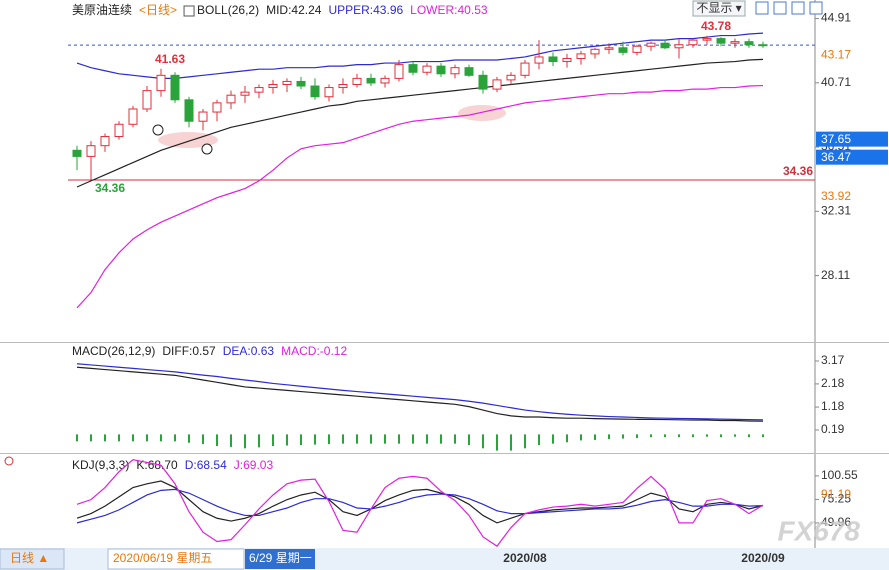 This screenshot has height=570, width=889. I want to click on price-line-label: 34.36, so click(798, 171).